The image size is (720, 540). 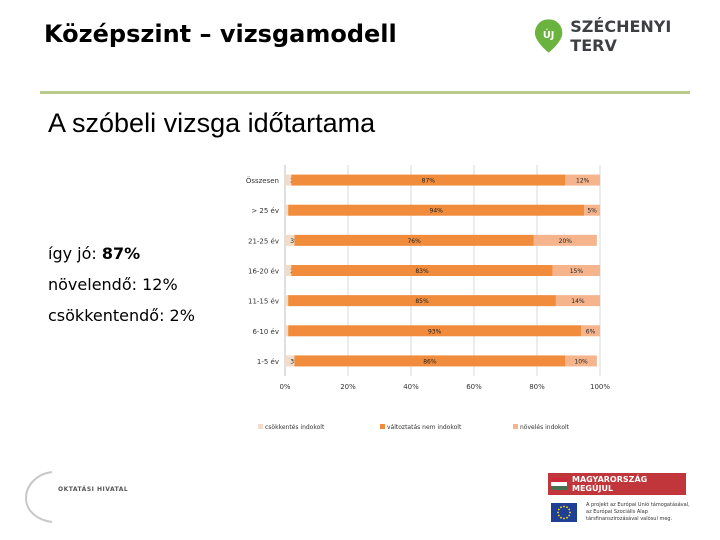 What do you see at coordinates (94, 253) in the screenshot?
I see `summary-line-ok: így jó: 87%` at bounding box center [94, 253].